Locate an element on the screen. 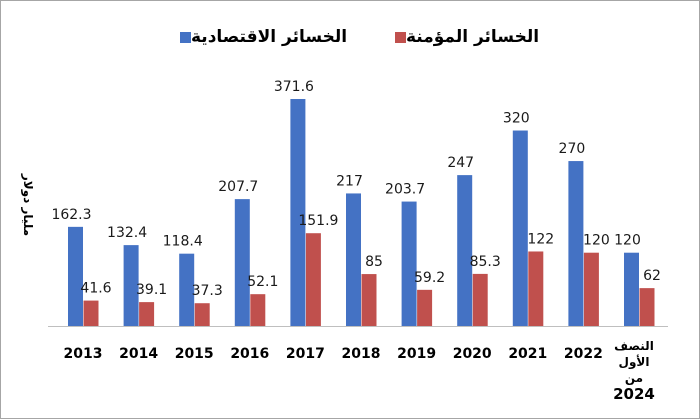  x-tick-label-h1-2024-line2: الأول من is located at coordinates (634, 370).